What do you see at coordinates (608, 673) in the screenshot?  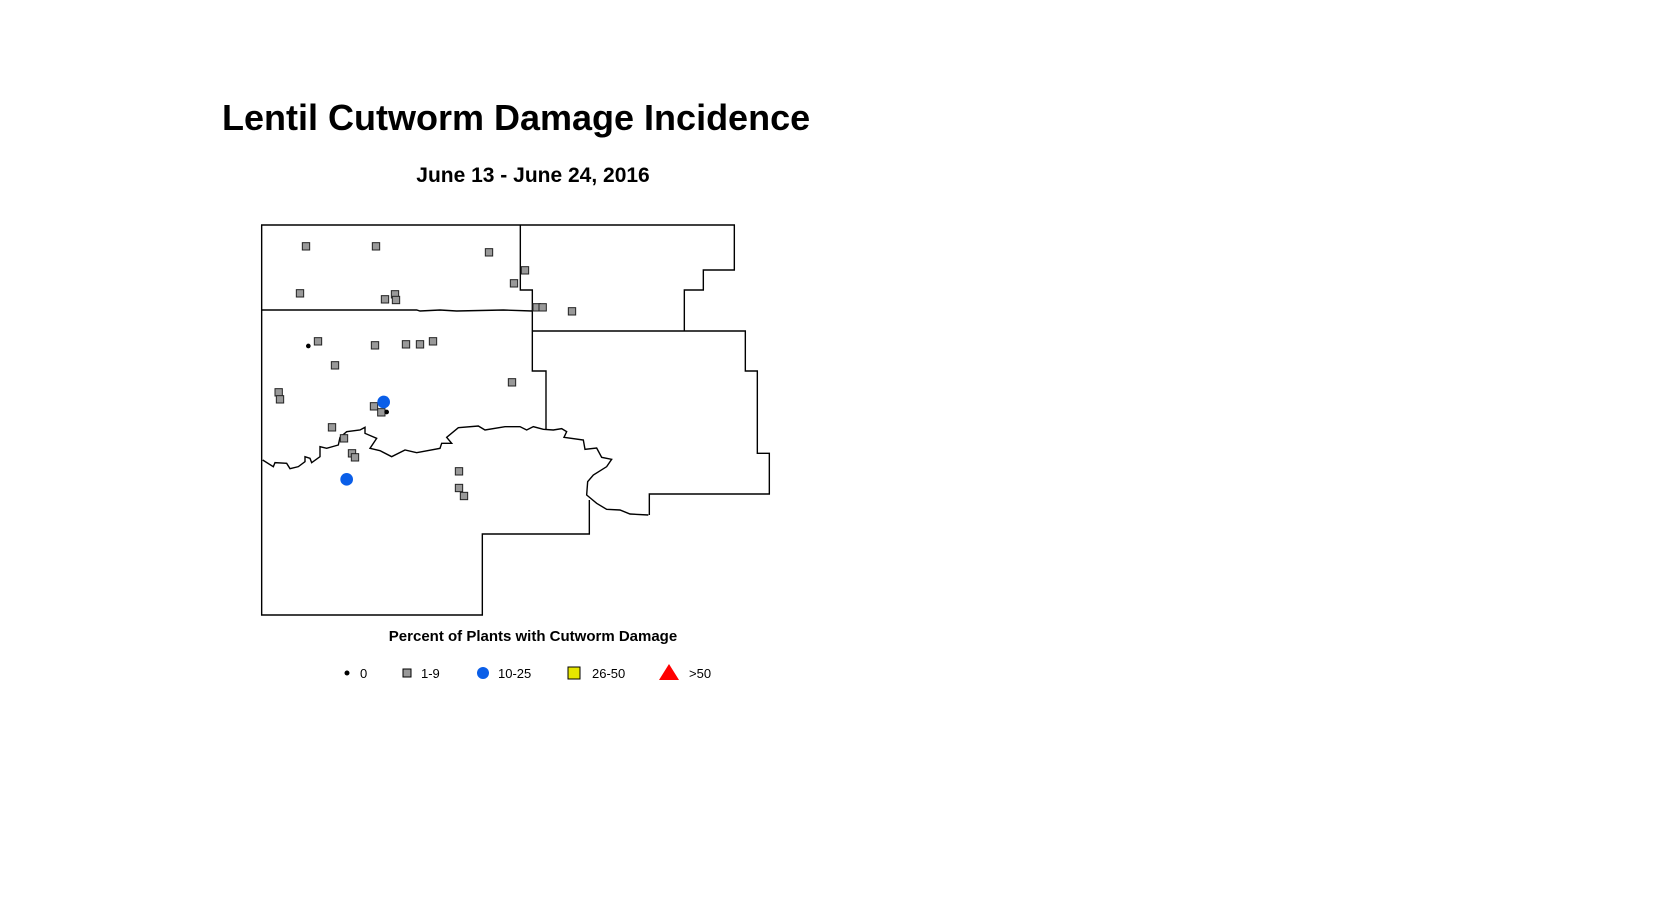 I see `legend-label-26-50: 26-50` at bounding box center [608, 673].